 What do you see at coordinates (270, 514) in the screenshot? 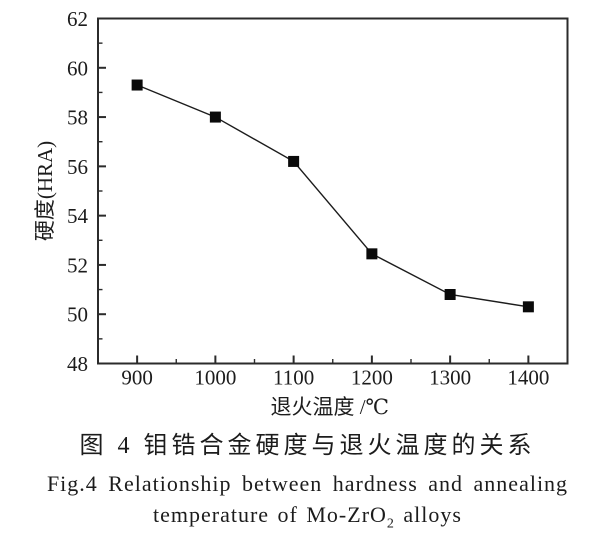
I see `caption-line3-prefix: temperature of Mo-ZrO` at bounding box center [270, 514].